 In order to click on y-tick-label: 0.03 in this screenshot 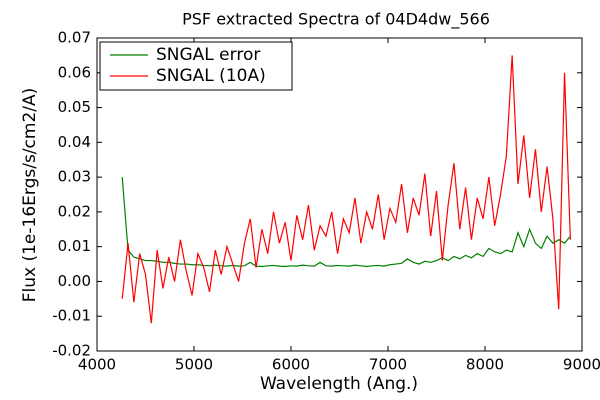, I will do `click(74, 177)`.